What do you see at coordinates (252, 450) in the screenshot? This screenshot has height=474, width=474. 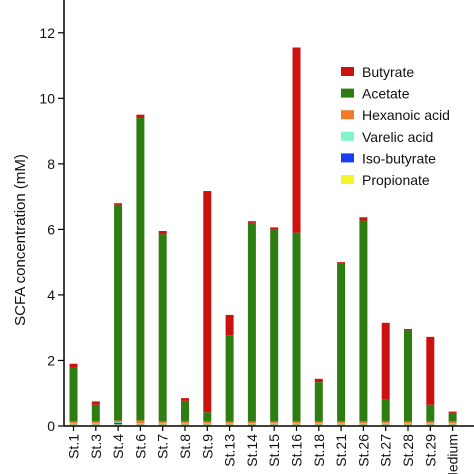 I see `x-tick-label: St.14` at bounding box center [252, 450].